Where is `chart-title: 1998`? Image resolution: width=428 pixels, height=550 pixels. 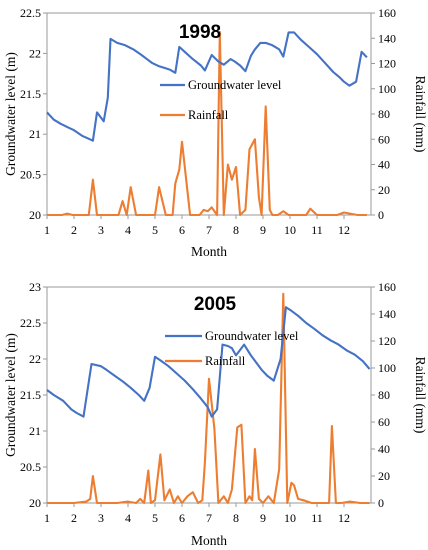
chart-title: 1998 is located at coordinates (200, 32).